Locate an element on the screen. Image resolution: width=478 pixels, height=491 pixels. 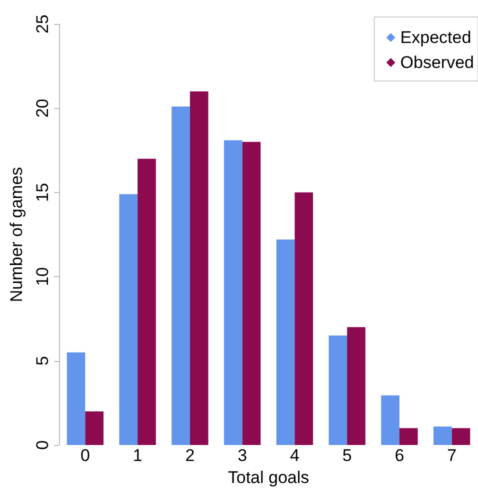
y-tick-label: 25 is located at coordinates (42, 24).